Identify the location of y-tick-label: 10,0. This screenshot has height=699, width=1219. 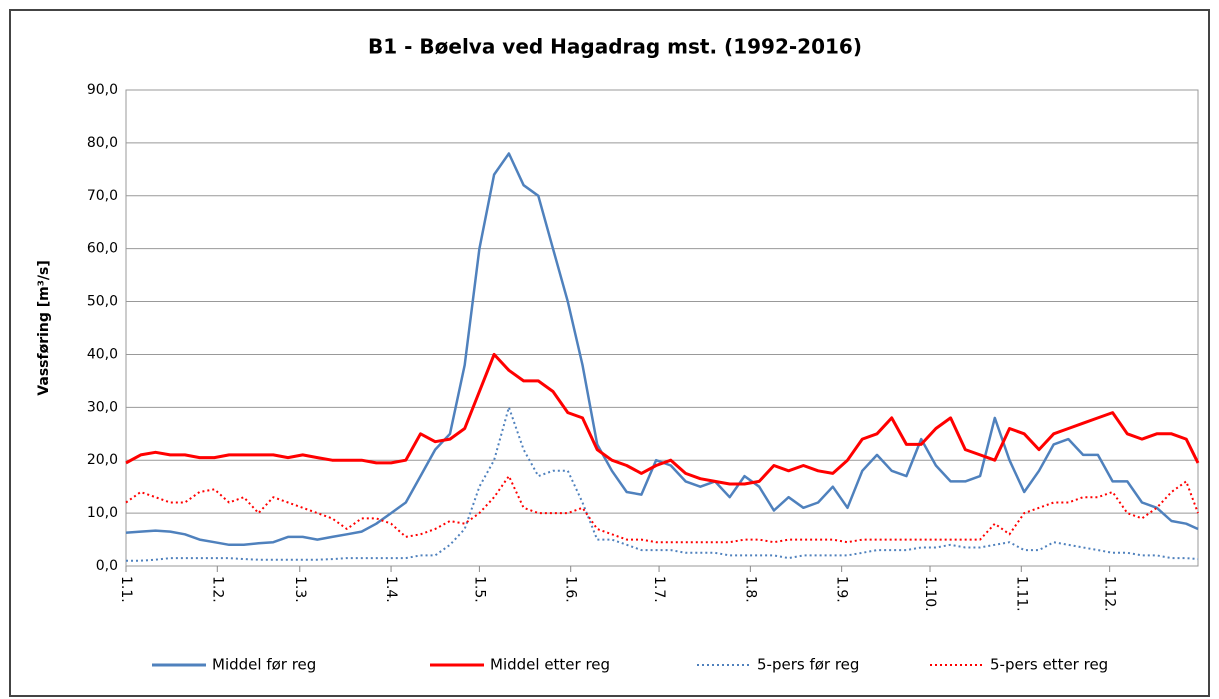
(102, 513).